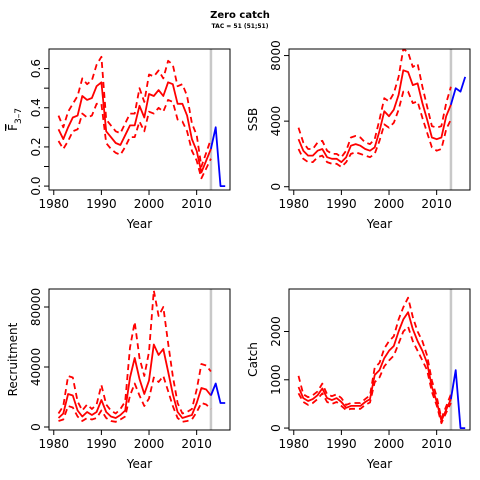 The image size is (480, 480). I want to click on frame-ssb, so click(379, 119).